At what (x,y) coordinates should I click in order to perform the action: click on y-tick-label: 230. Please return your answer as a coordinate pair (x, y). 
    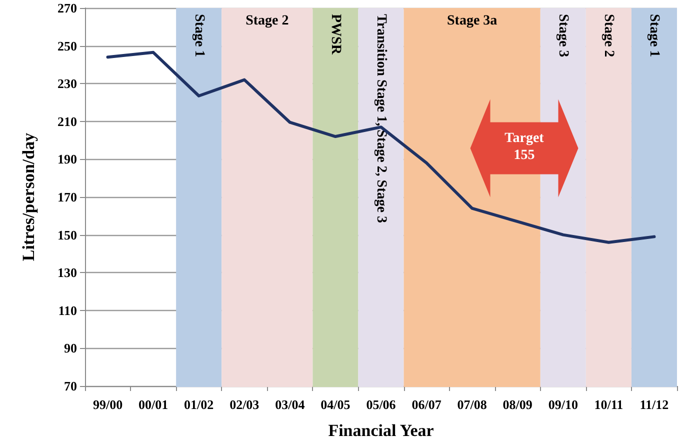
    Looking at the image, I should click on (67, 84).